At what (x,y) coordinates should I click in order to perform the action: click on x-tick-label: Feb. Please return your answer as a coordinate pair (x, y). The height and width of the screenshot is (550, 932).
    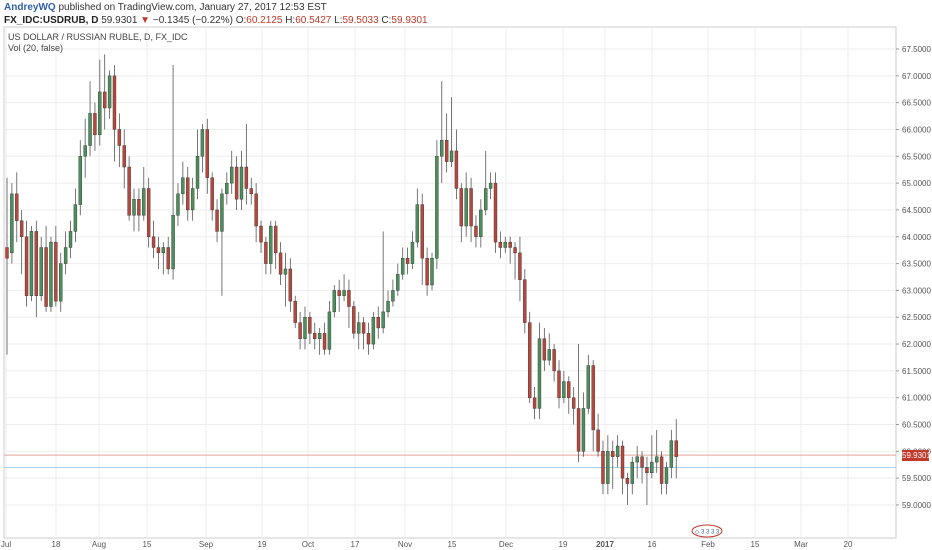
    Looking at the image, I should click on (708, 544).